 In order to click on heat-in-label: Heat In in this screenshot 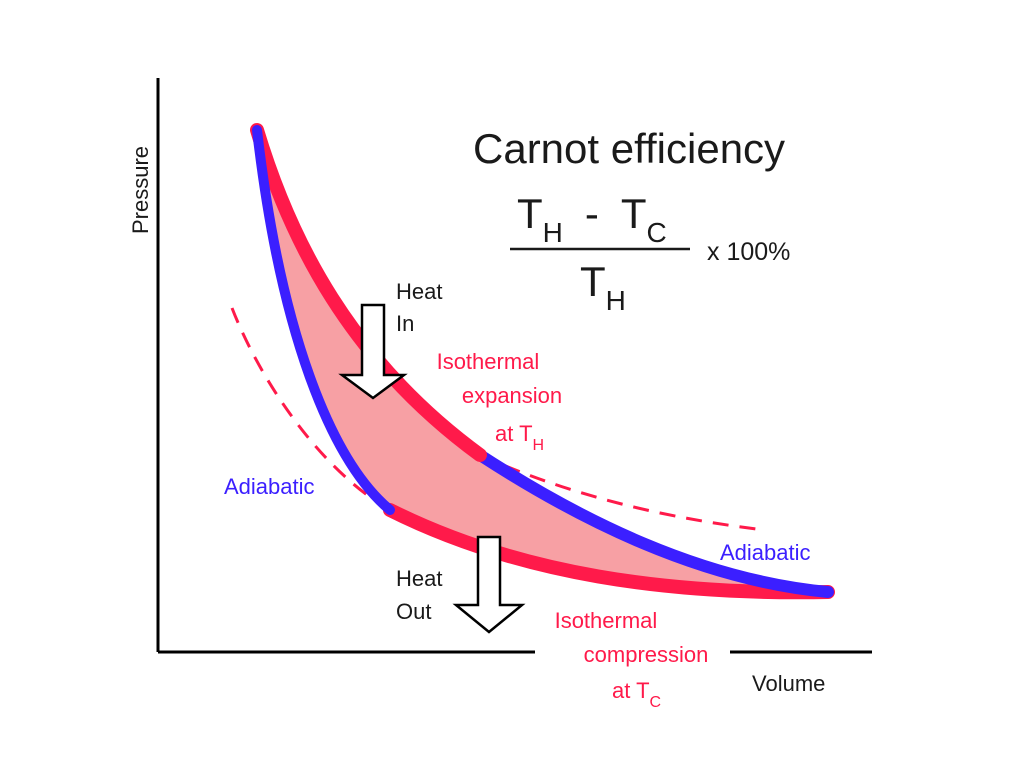, I will do `click(422, 307)`.